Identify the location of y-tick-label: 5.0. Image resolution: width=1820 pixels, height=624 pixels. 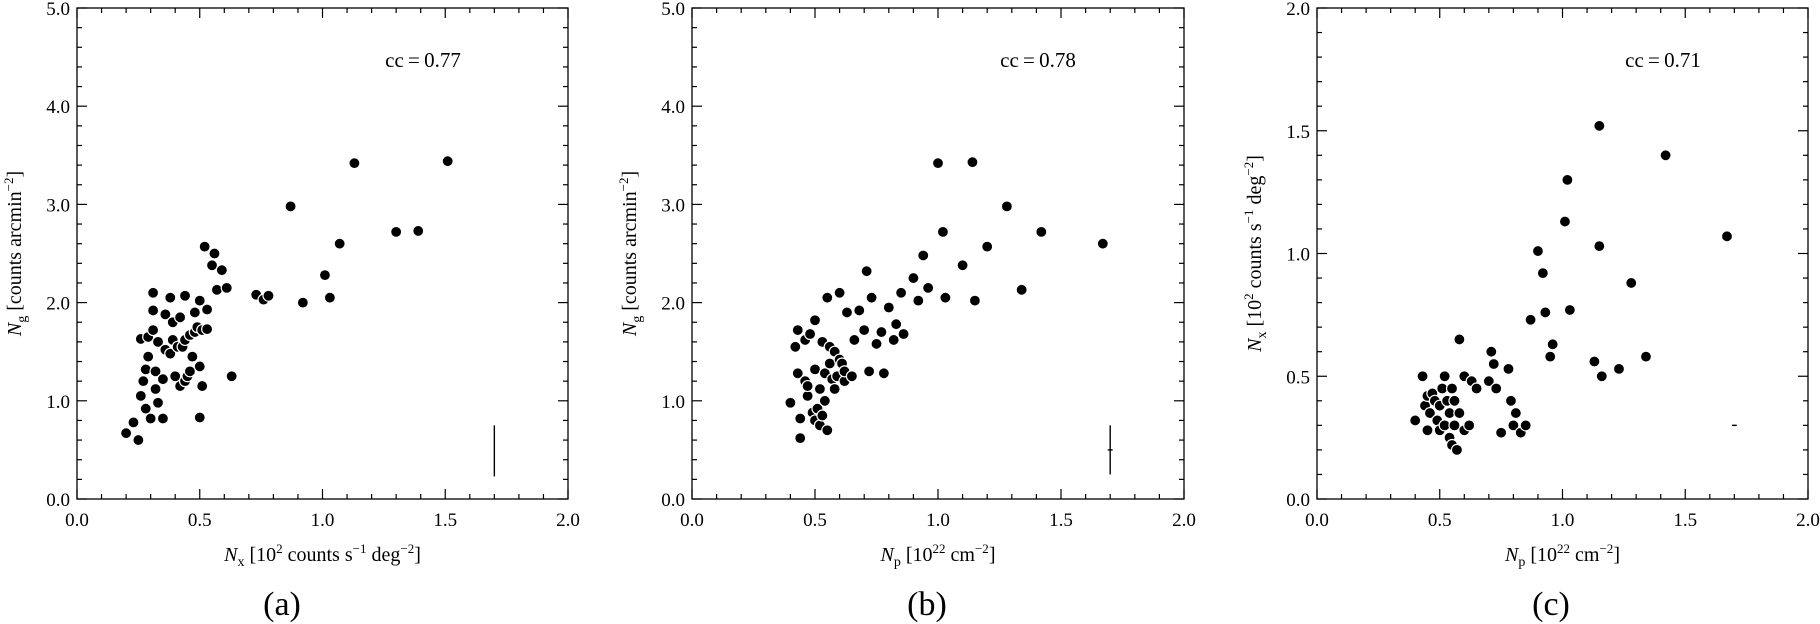
(673, 10).